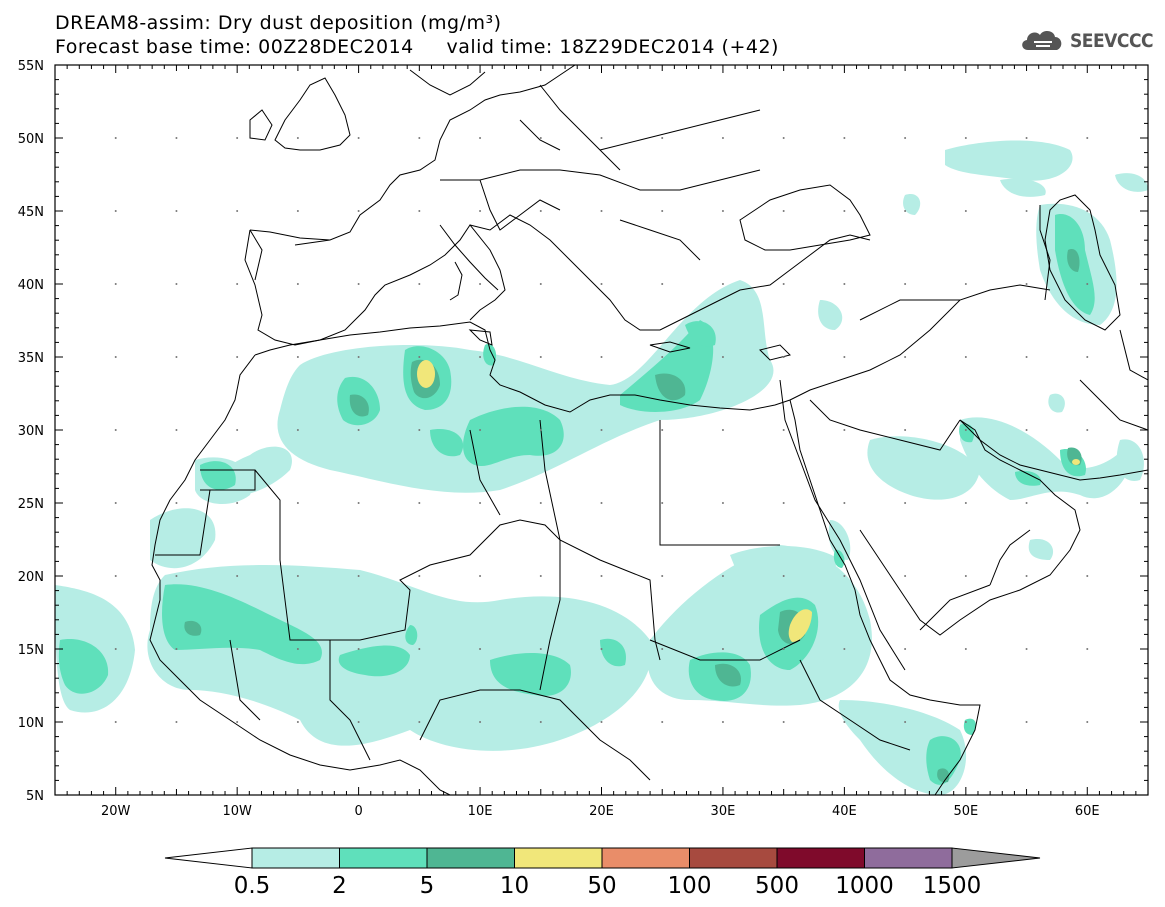 This screenshot has width=1165, height=907. What do you see at coordinates (31, 212) in the screenshot?
I see `lat-label: 45N` at bounding box center [31, 212].